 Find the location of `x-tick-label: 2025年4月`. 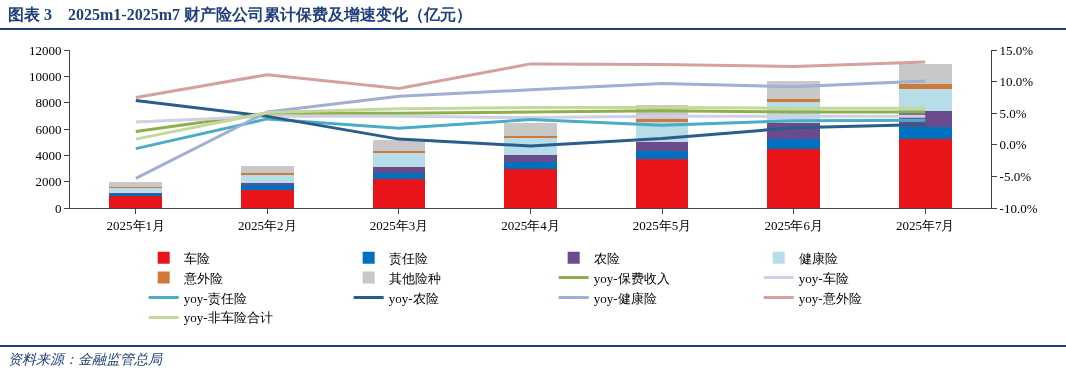

x-tick-label: 2025年4月 is located at coordinates (530, 225).